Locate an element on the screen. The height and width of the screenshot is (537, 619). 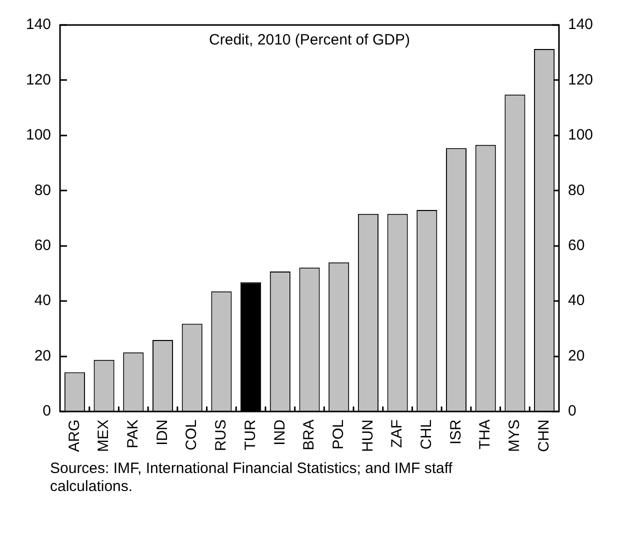
y2-tick-label: 20 is located at coordinates (576, 355).